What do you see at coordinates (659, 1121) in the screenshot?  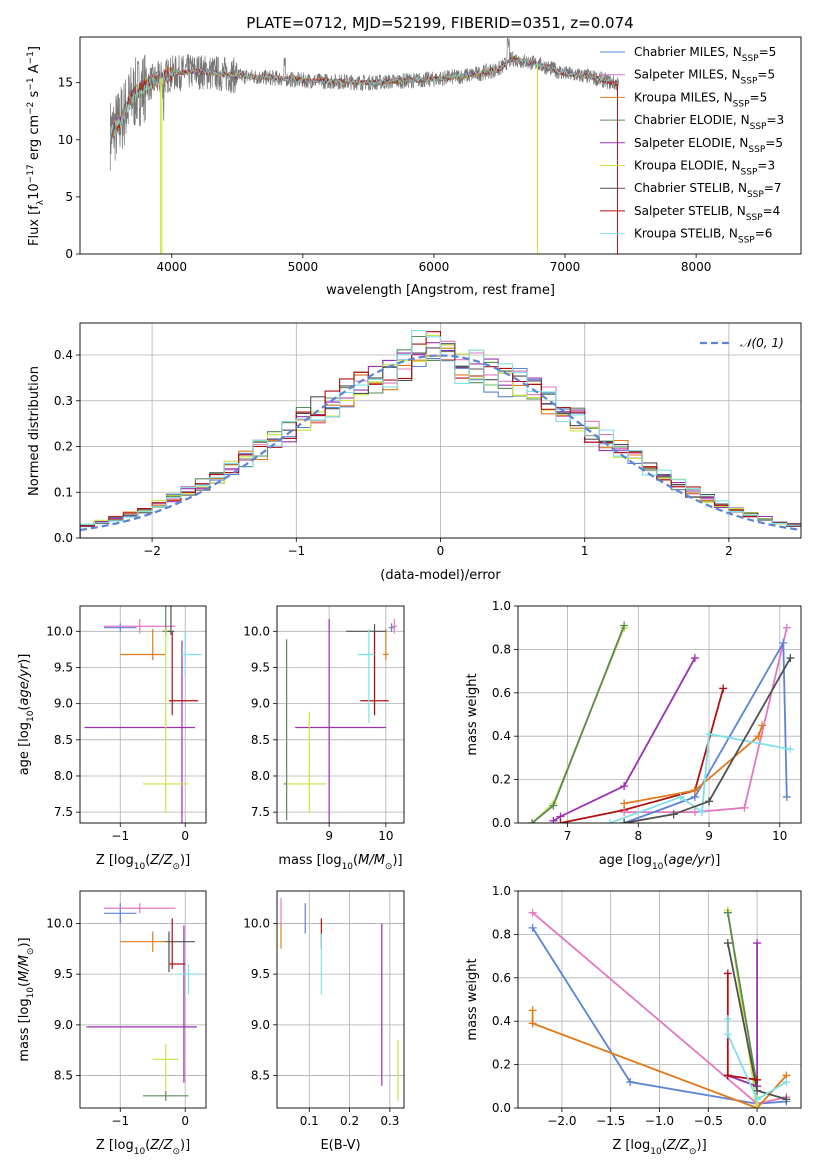 I see `x-tick-label: −1.0` at bounding box center [659, 1121].